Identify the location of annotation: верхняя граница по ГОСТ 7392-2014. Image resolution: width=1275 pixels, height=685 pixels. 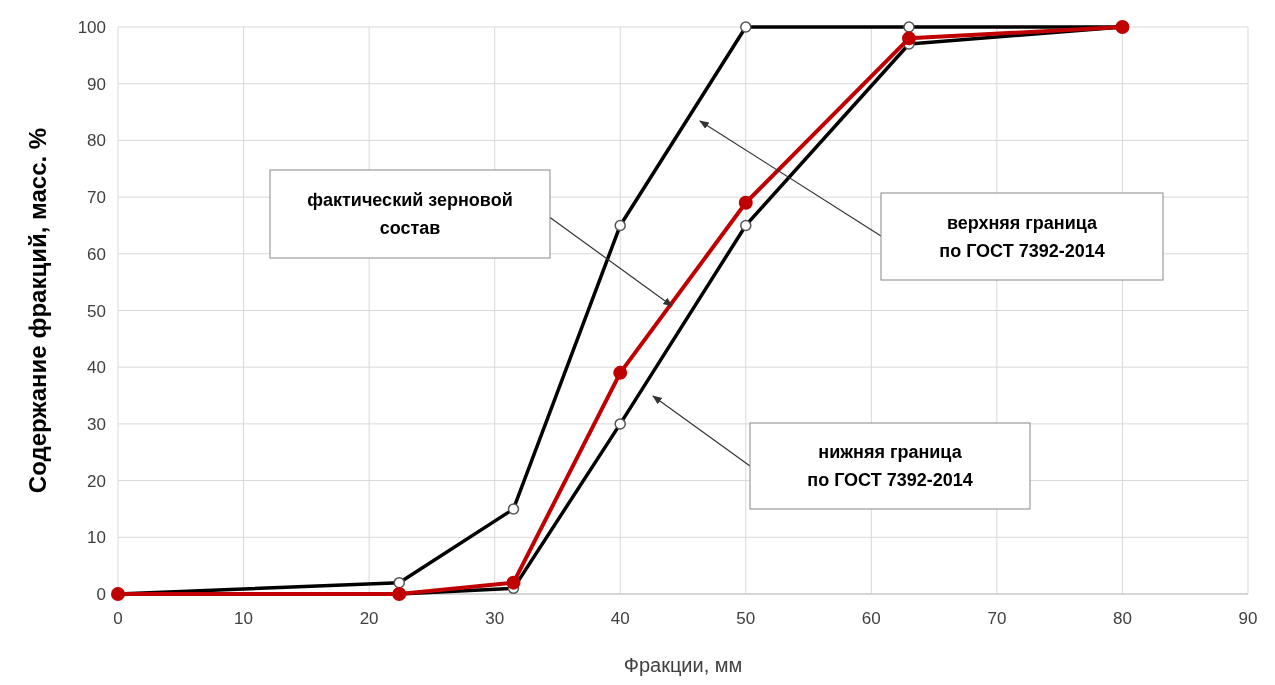
(1022, 236).